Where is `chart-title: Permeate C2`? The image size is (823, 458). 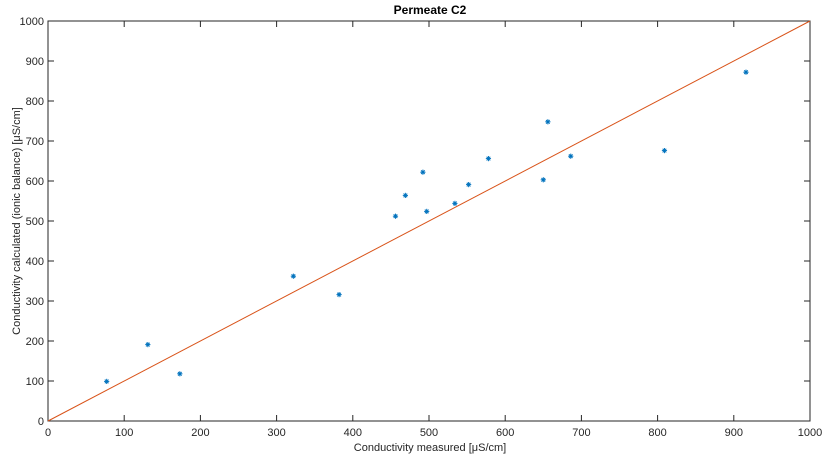 chart-title: Permeate C2 is located at coordinates (430, 10).